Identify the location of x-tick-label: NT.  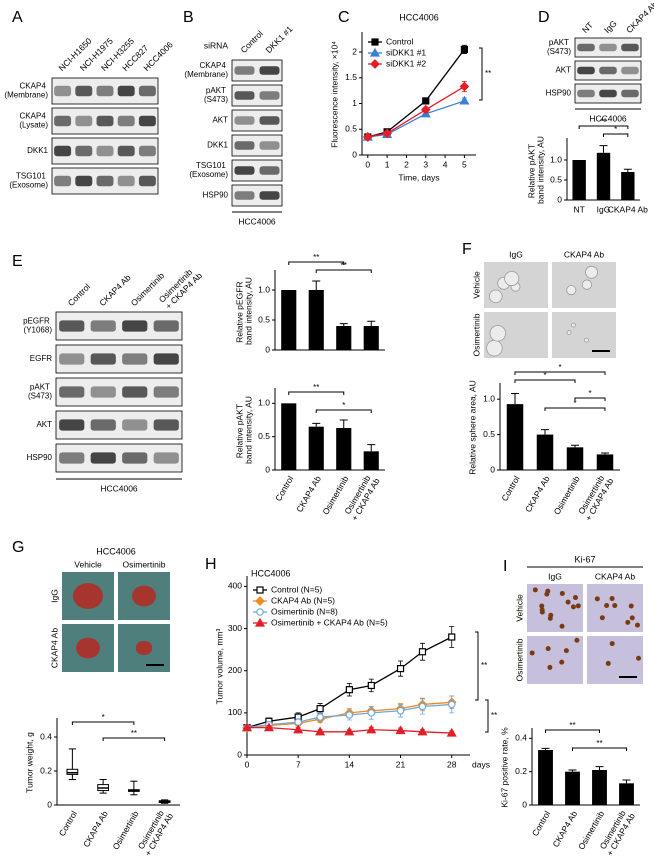
(578, 209).